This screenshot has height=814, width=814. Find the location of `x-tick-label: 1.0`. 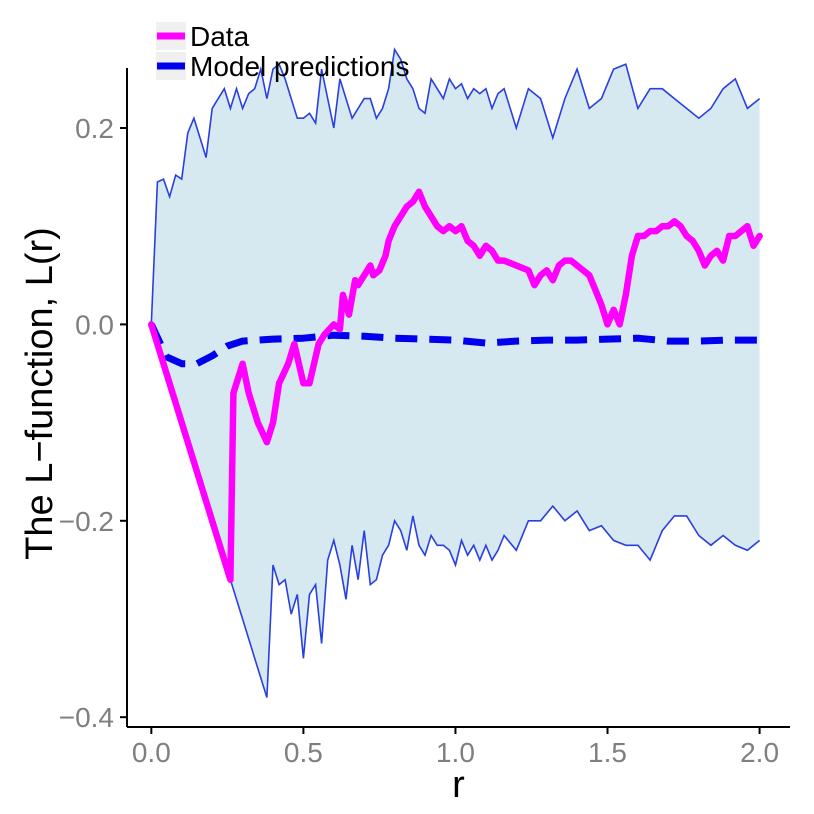

x-tick-label: 1.0 is located at coordinates (455, 752).